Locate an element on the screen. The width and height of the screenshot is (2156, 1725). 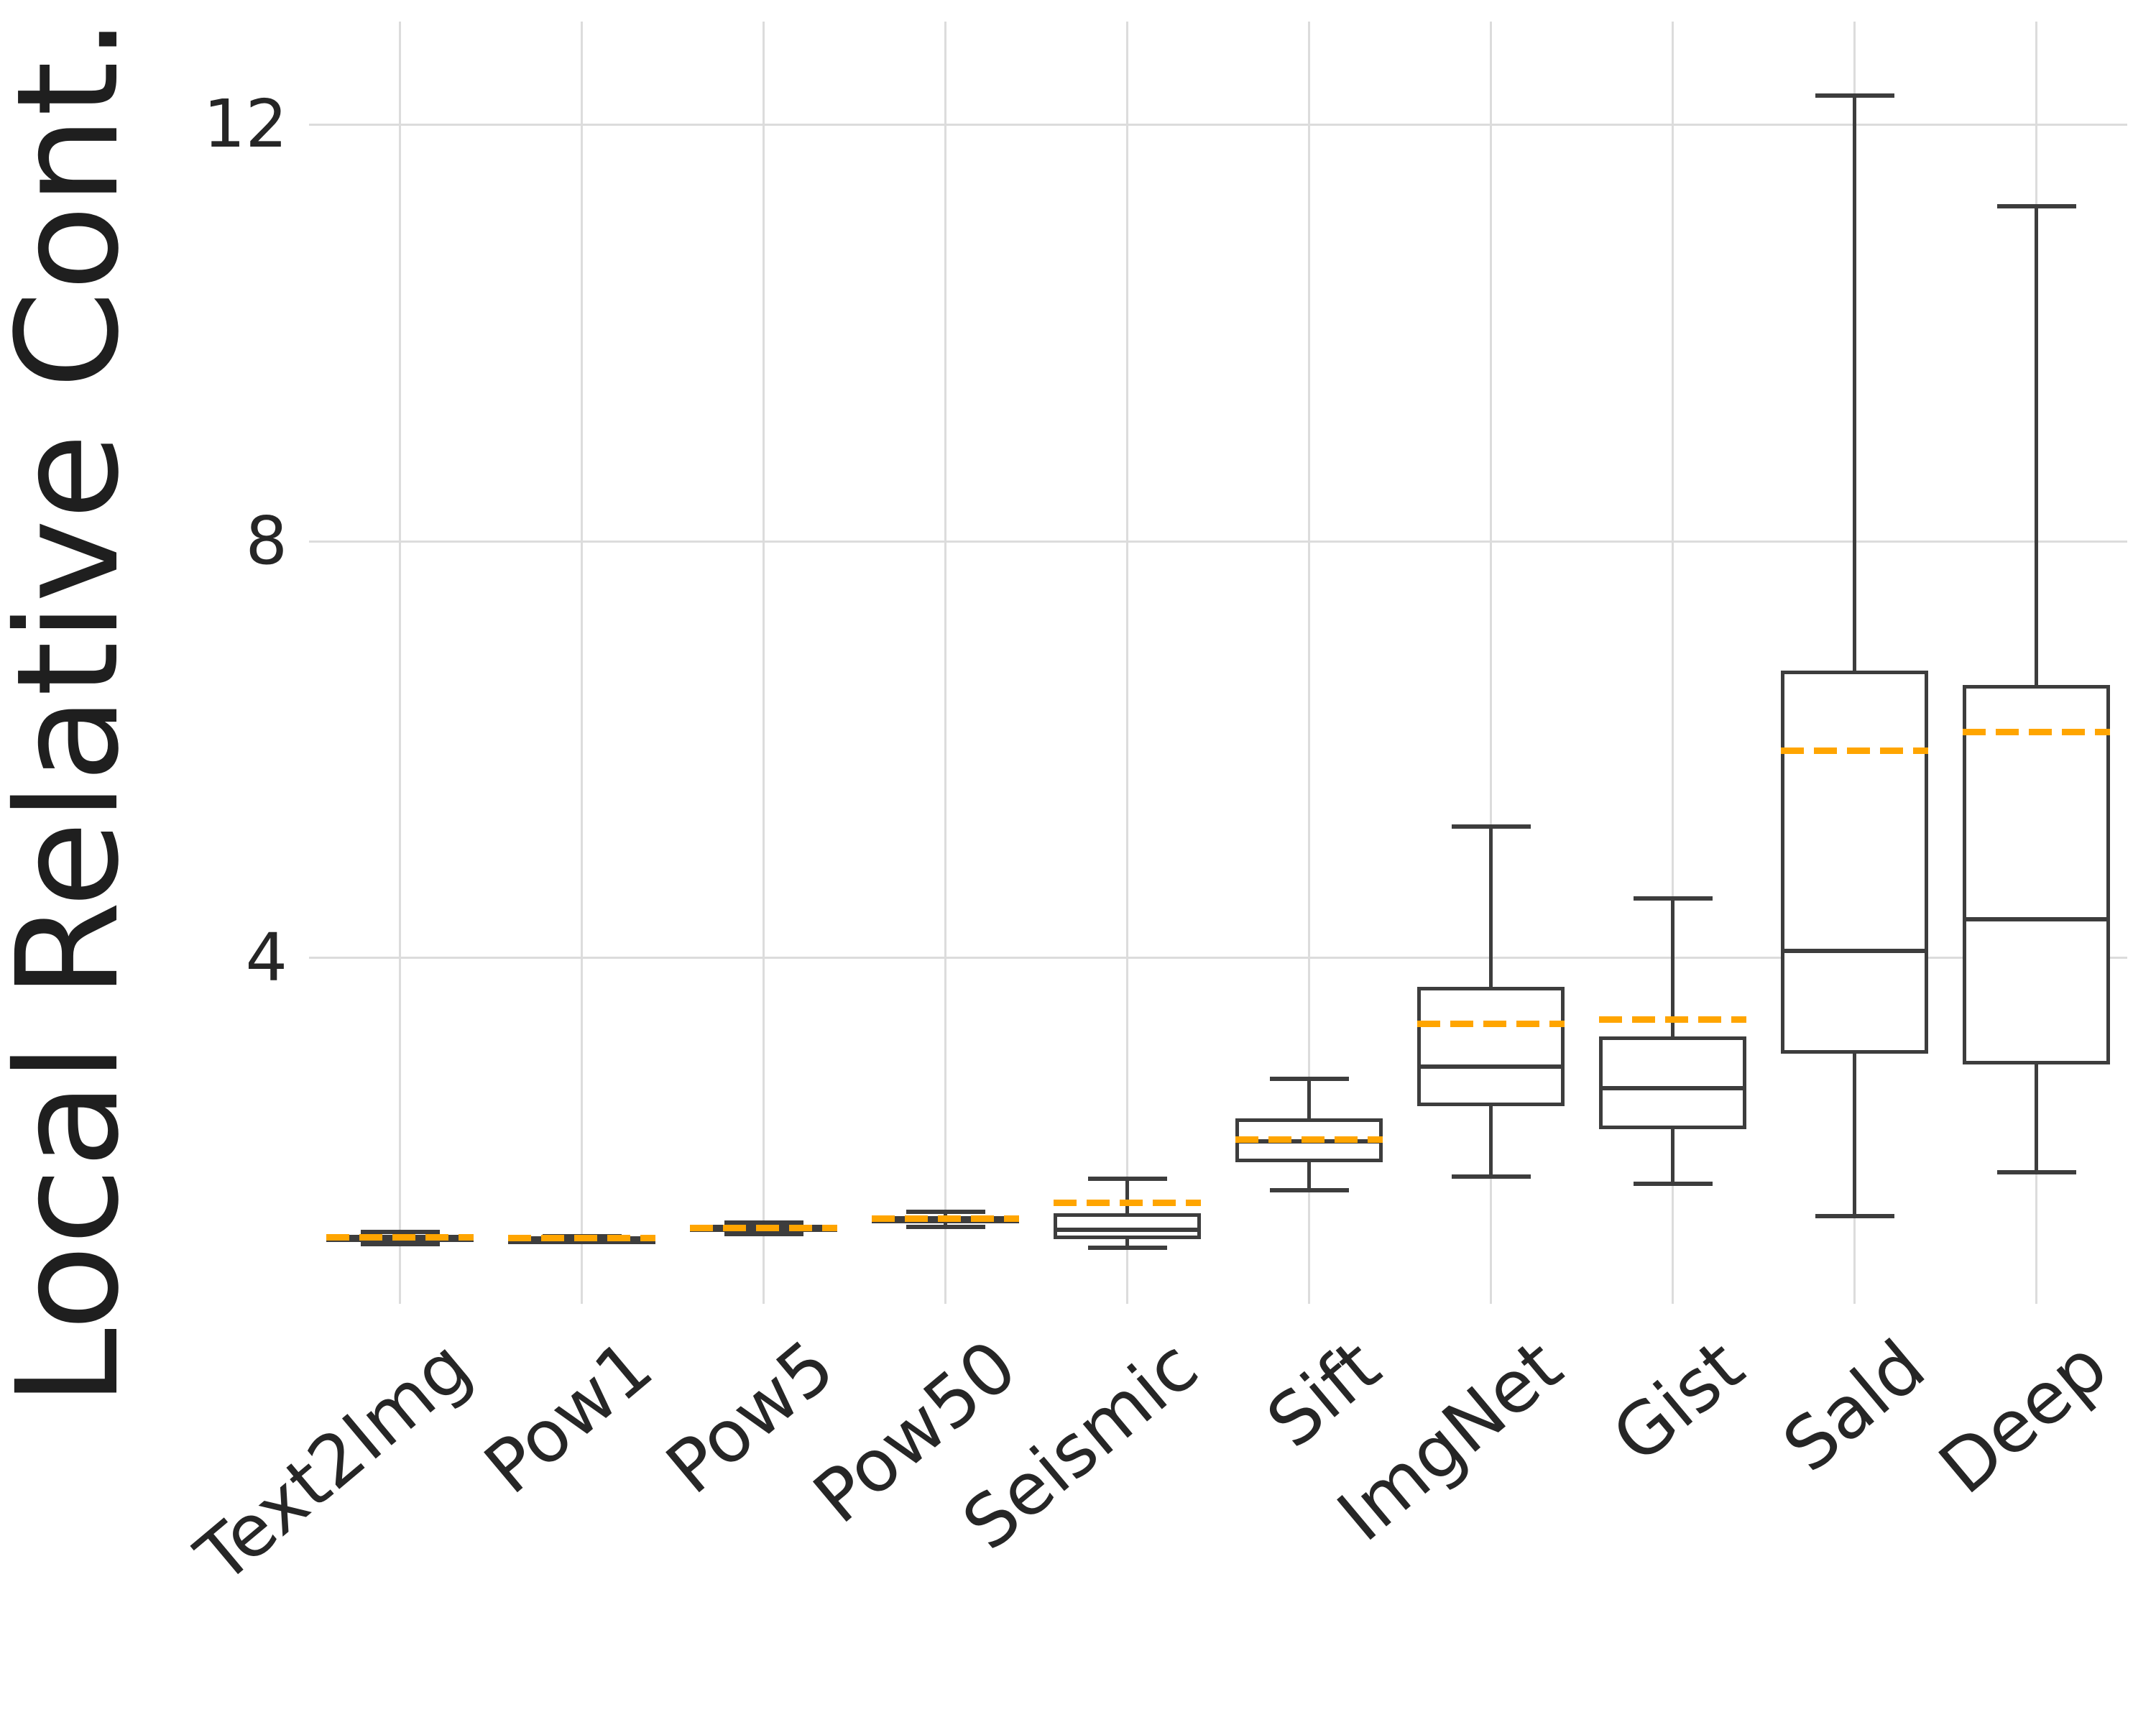
y-tick-label: 4 is located at coordinates (266, 957).